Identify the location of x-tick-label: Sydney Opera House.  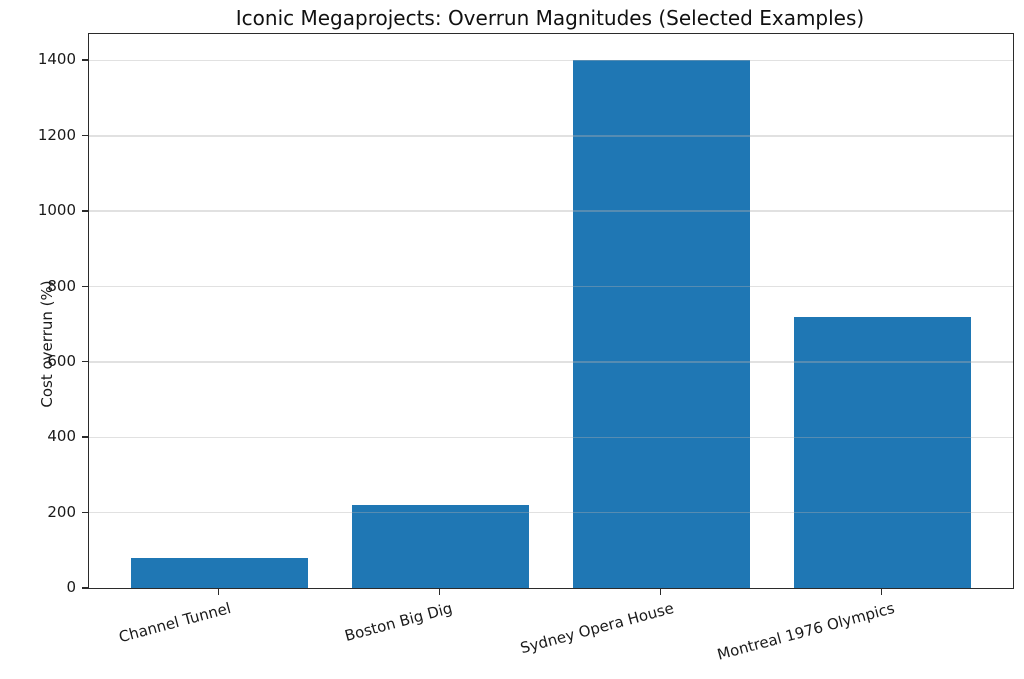
(596, 628).